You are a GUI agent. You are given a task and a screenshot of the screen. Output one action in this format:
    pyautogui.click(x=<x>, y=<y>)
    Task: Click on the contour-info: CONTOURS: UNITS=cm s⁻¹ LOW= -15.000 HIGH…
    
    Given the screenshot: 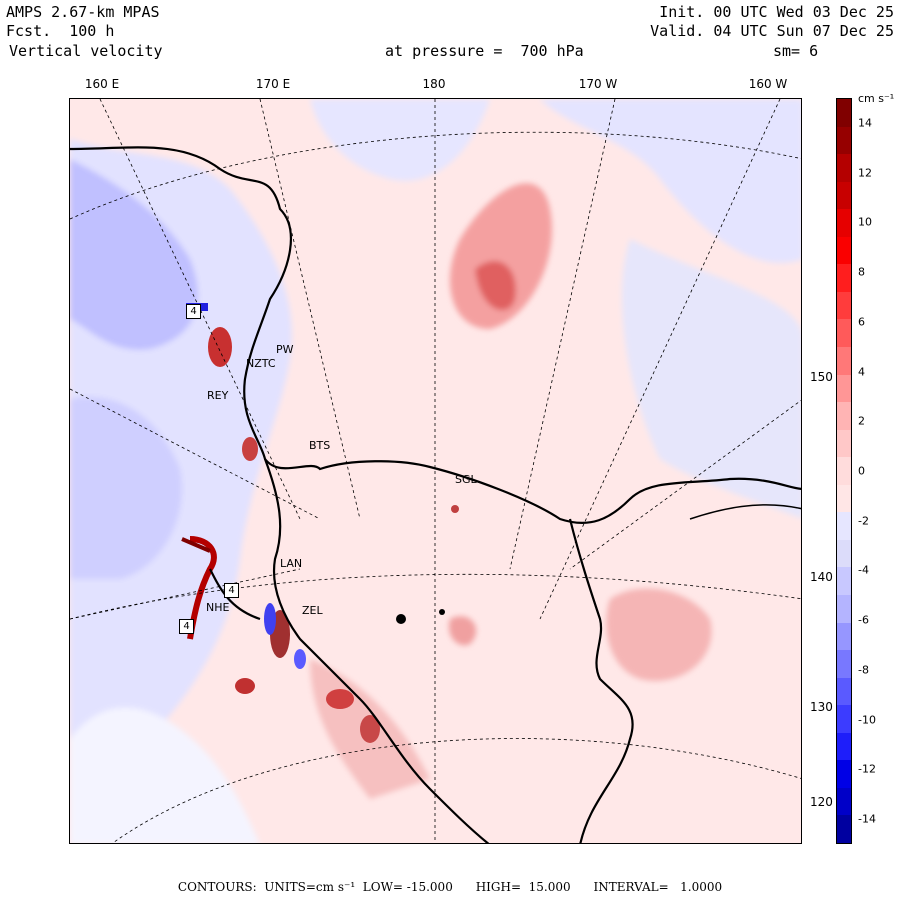 What is the action you would take?
    pyautogui.click(x=450, y=887)
    